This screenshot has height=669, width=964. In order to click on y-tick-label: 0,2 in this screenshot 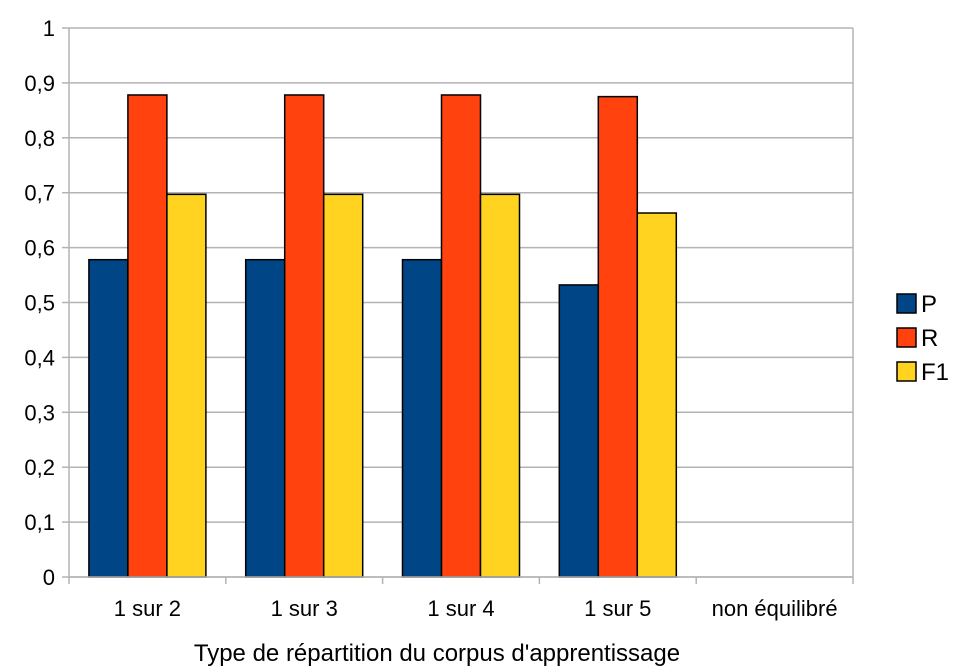, I will do `click(39, 467)`.